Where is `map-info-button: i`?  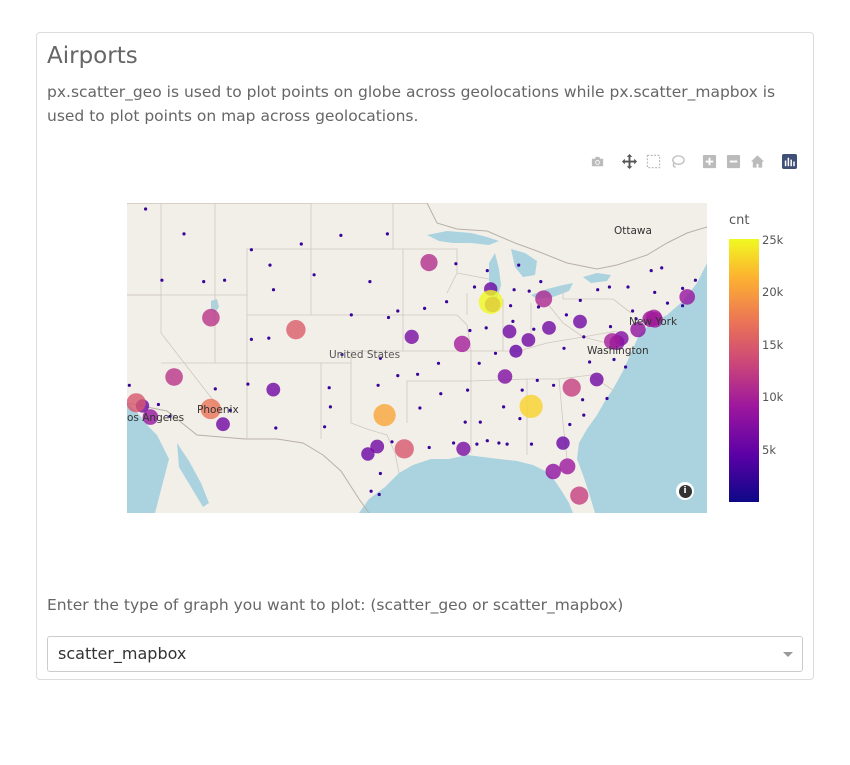
map-info-button: i is located at coordinates (685, 491).